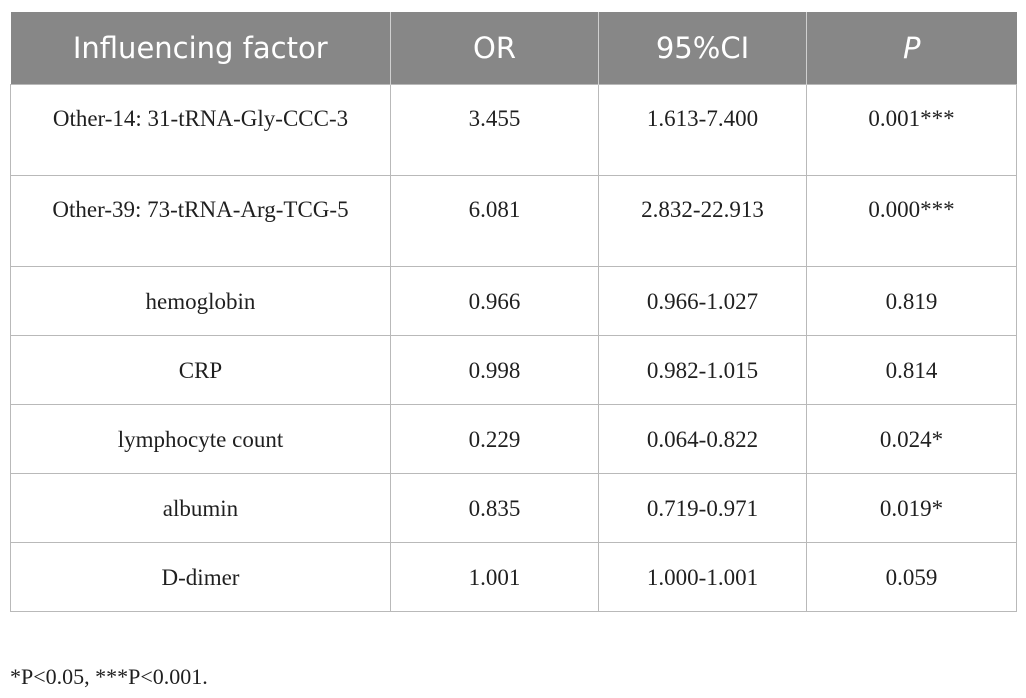 The width and height of the screenshot is (1026, 698). Describe the element at coordinates (200, 130) in the screenshot. I see `cell-factor: Other-14: 31-tRNA-Gly-CCC-3` at that location.